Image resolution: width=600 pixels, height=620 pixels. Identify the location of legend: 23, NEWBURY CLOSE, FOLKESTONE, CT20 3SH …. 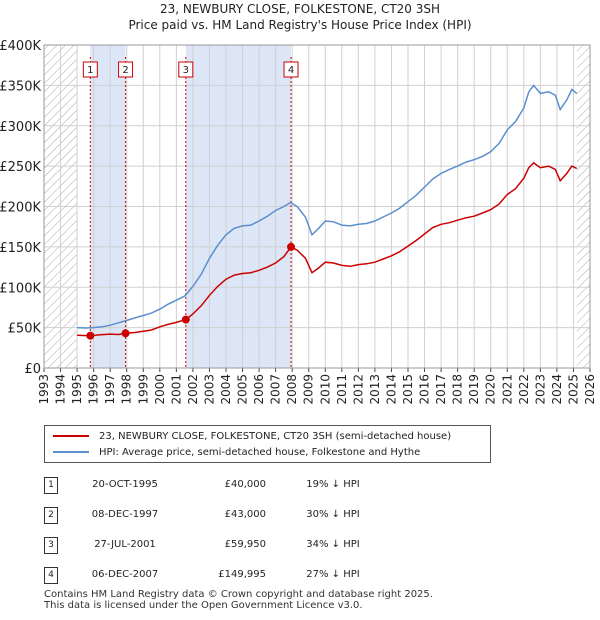
(267, 444).